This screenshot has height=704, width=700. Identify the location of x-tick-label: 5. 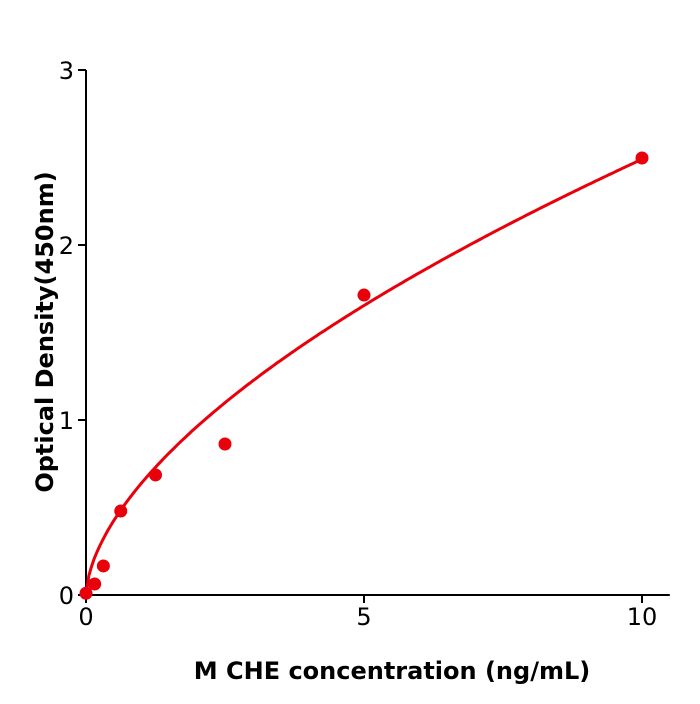
(363, 617).